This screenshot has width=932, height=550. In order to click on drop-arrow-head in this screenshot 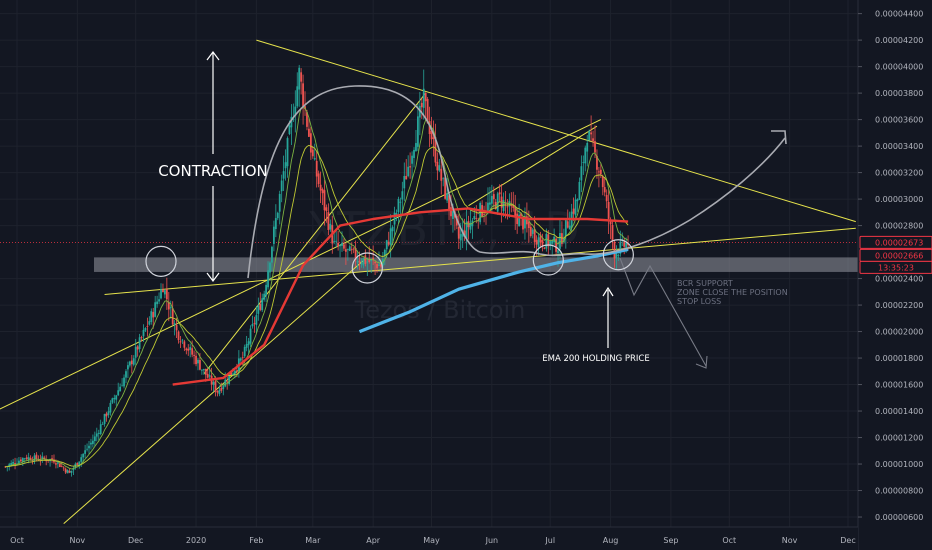, I will do `click(701, 362)`.